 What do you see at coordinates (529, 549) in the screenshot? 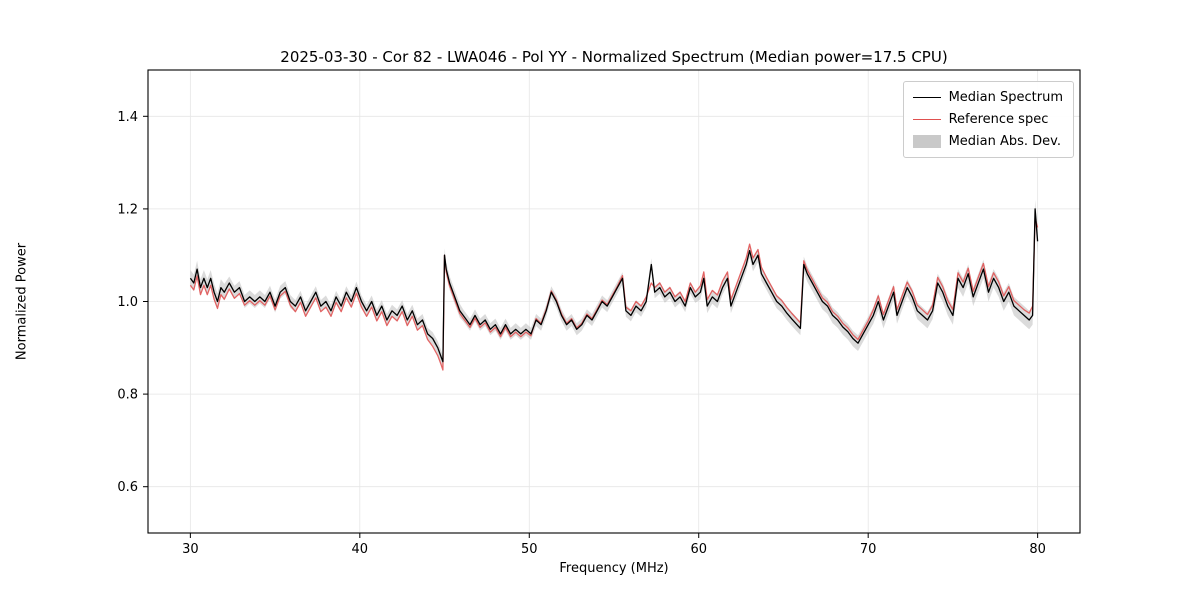
I see `x-tick-label: 50` at bounding box center [529, 549].